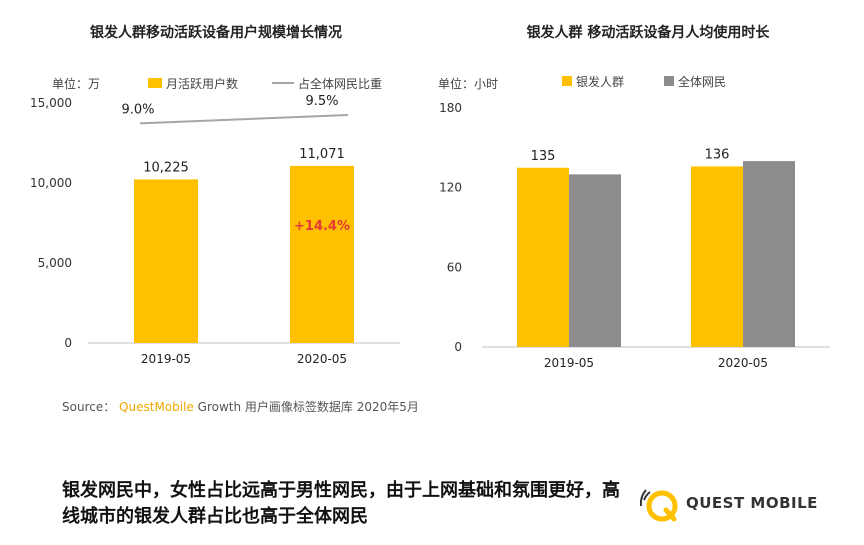 This screenshot has height=545, width=864. What do you see at coordinates (717, 154) in the screenshot?
I see `bar-value-label: 136` at bounding box center [717, 154].